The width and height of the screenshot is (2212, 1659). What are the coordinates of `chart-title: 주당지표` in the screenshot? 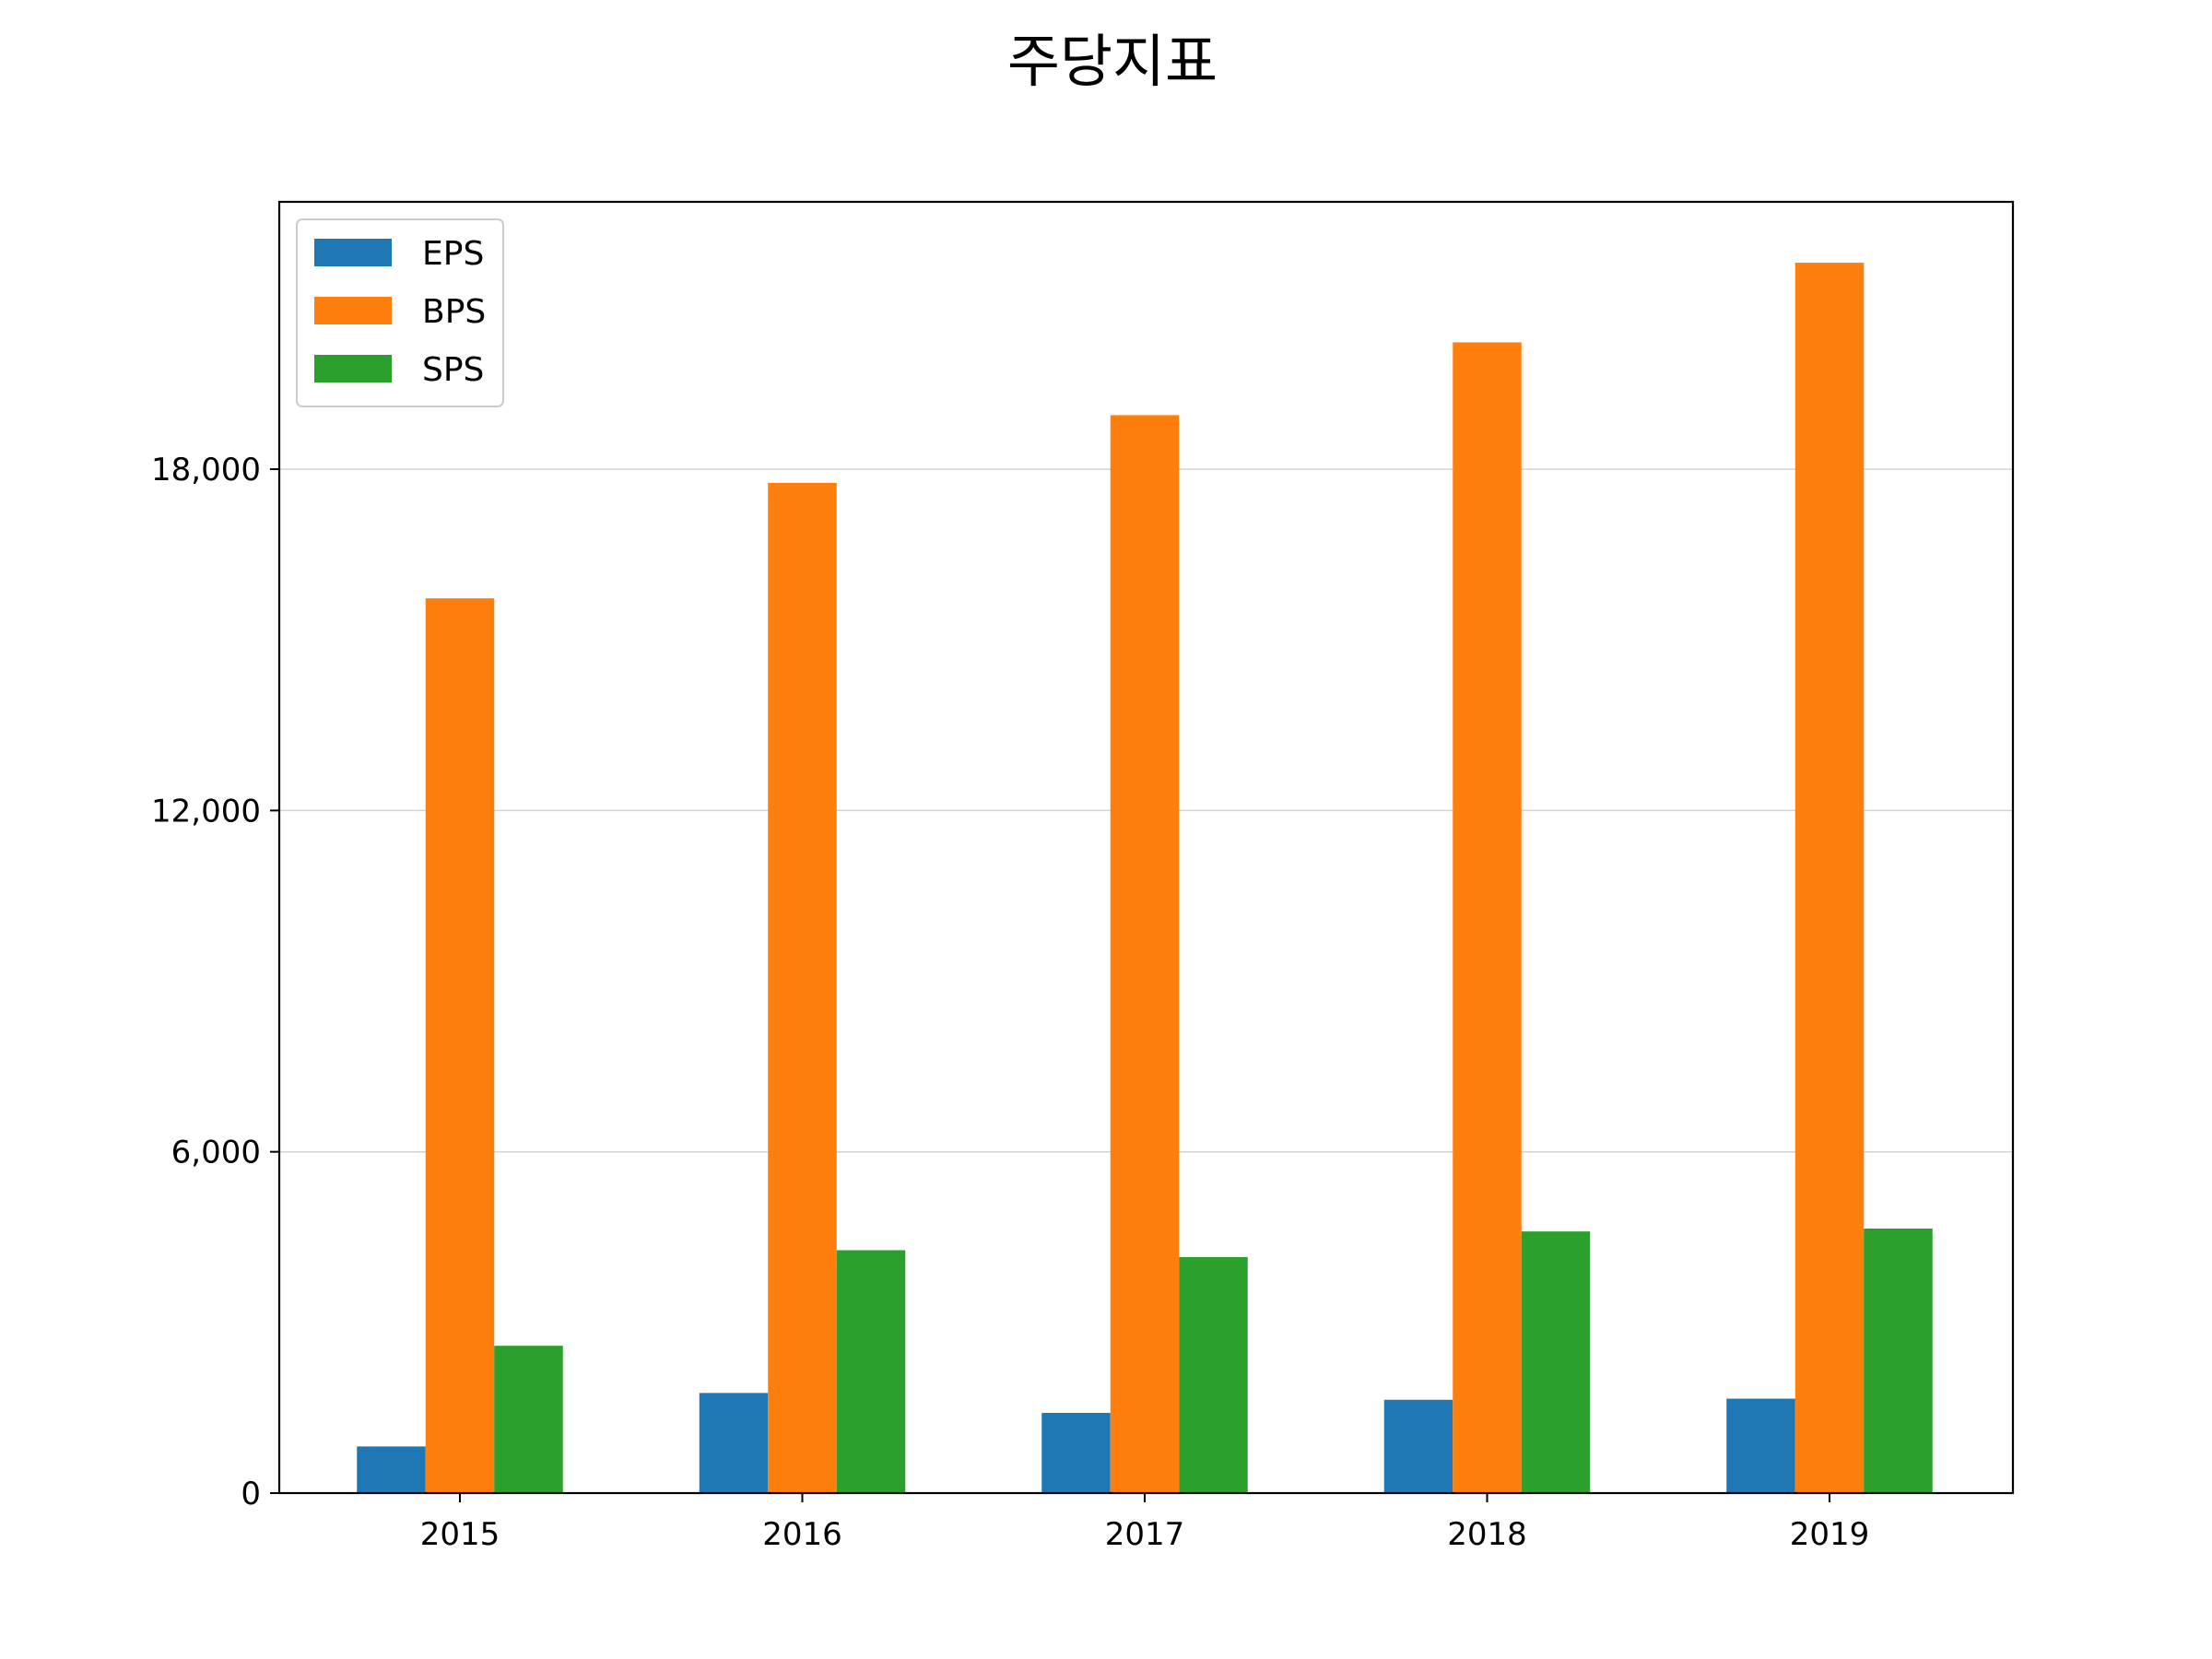 It's located at (1112, 61).